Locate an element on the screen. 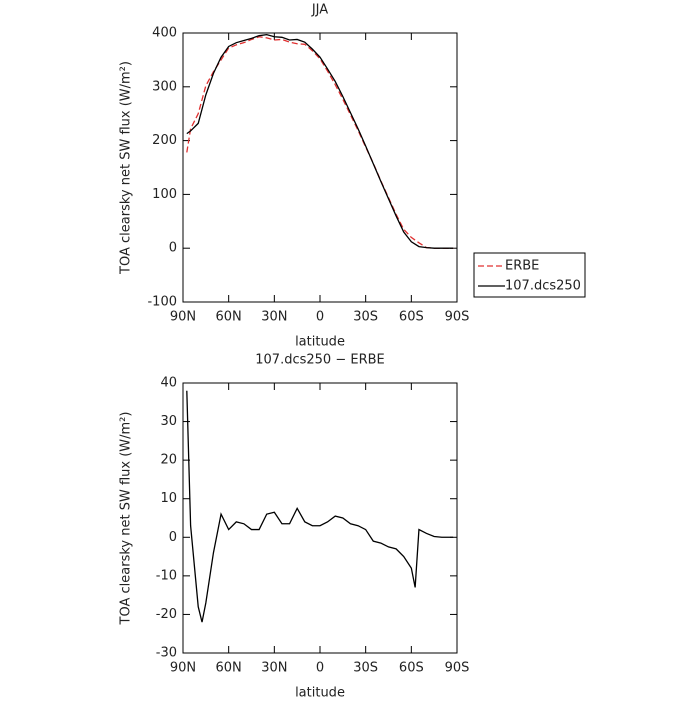 This screenshot has height=704, width=700. y-tick-label: -100 is located at coordinates (162, 302).